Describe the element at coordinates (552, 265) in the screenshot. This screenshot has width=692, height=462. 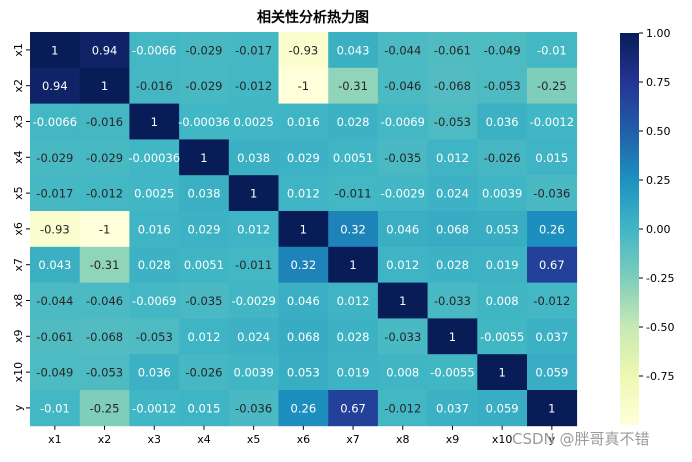
I see `cell-value-label: 0.67` at that location.